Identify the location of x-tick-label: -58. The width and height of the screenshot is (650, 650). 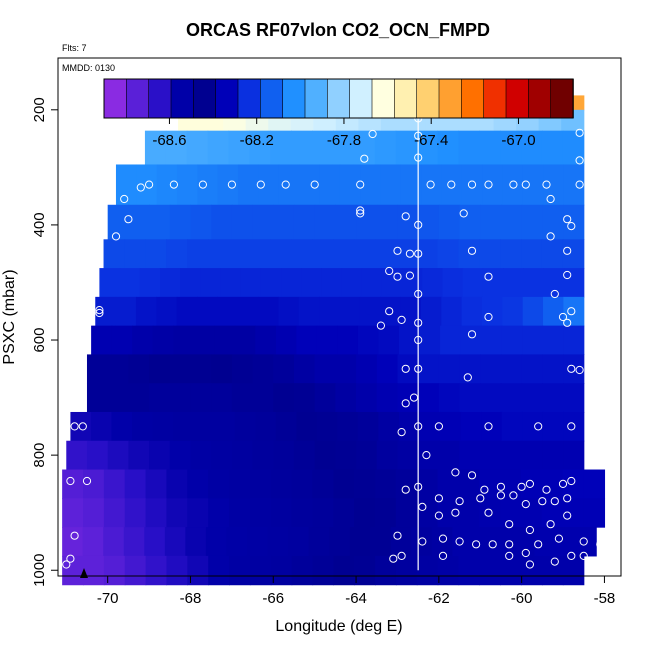
(605, 598).